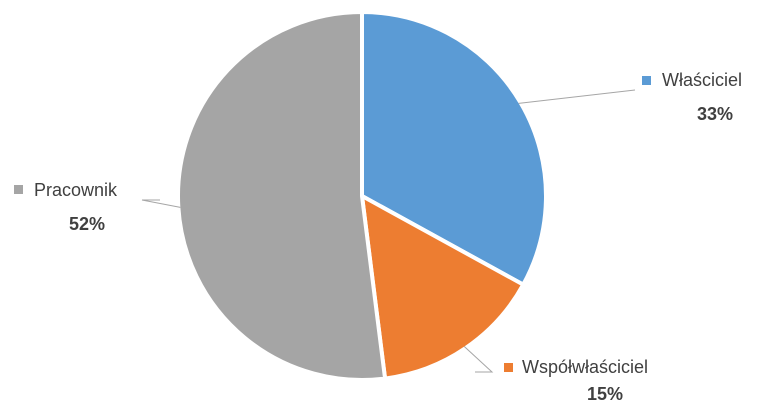  What do you see at coordinates (692, 97) in the screenshot?
I see `label-wlasciciel: Właściciel 33%` at bounding box center [692, 97].